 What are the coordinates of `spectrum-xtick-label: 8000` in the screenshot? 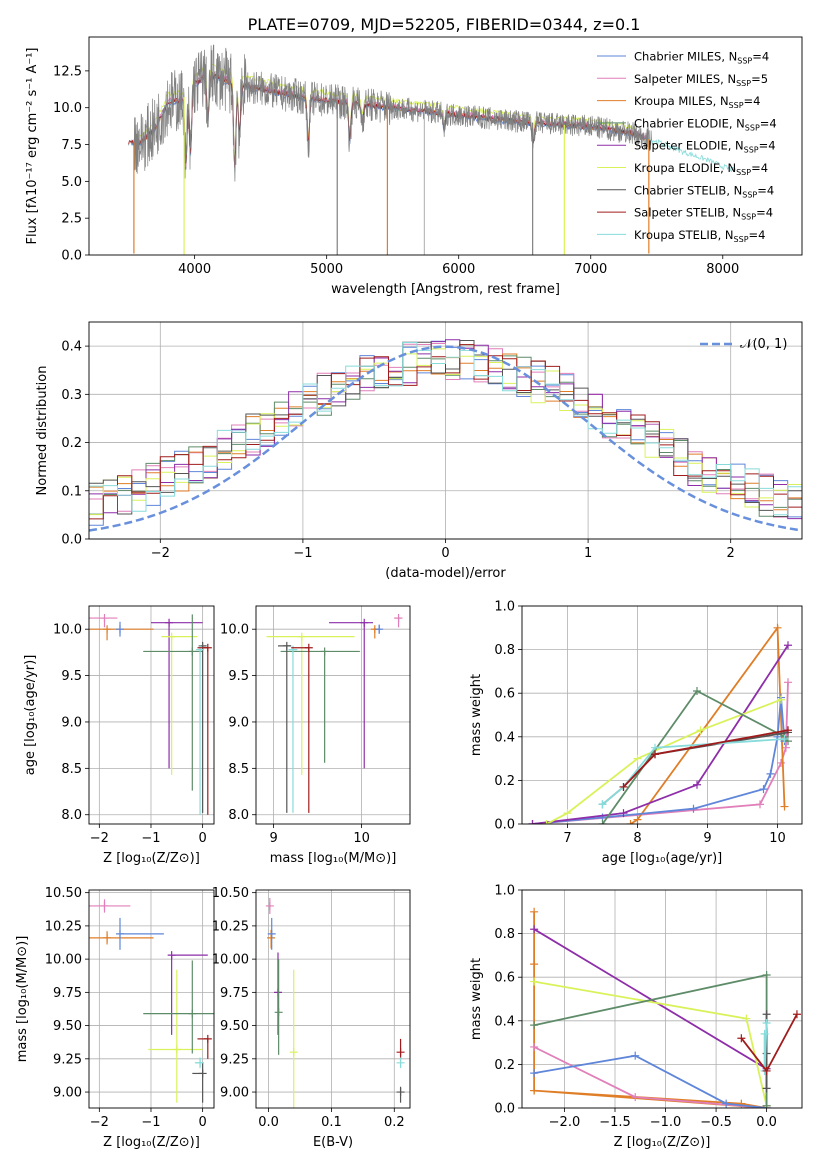 It's located at (722, 269).